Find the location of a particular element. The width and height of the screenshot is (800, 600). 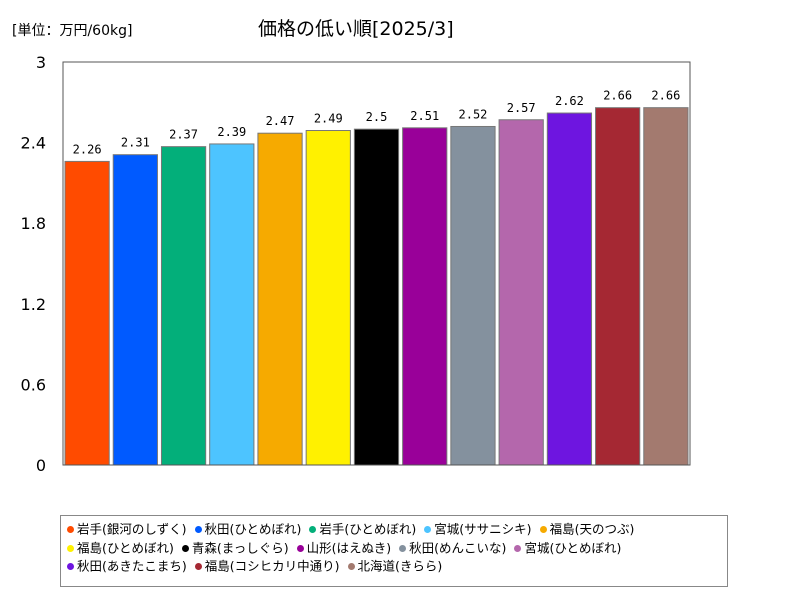

legend-label: 岩手(ひとめぼれ) is located at coordinates (368, 529).